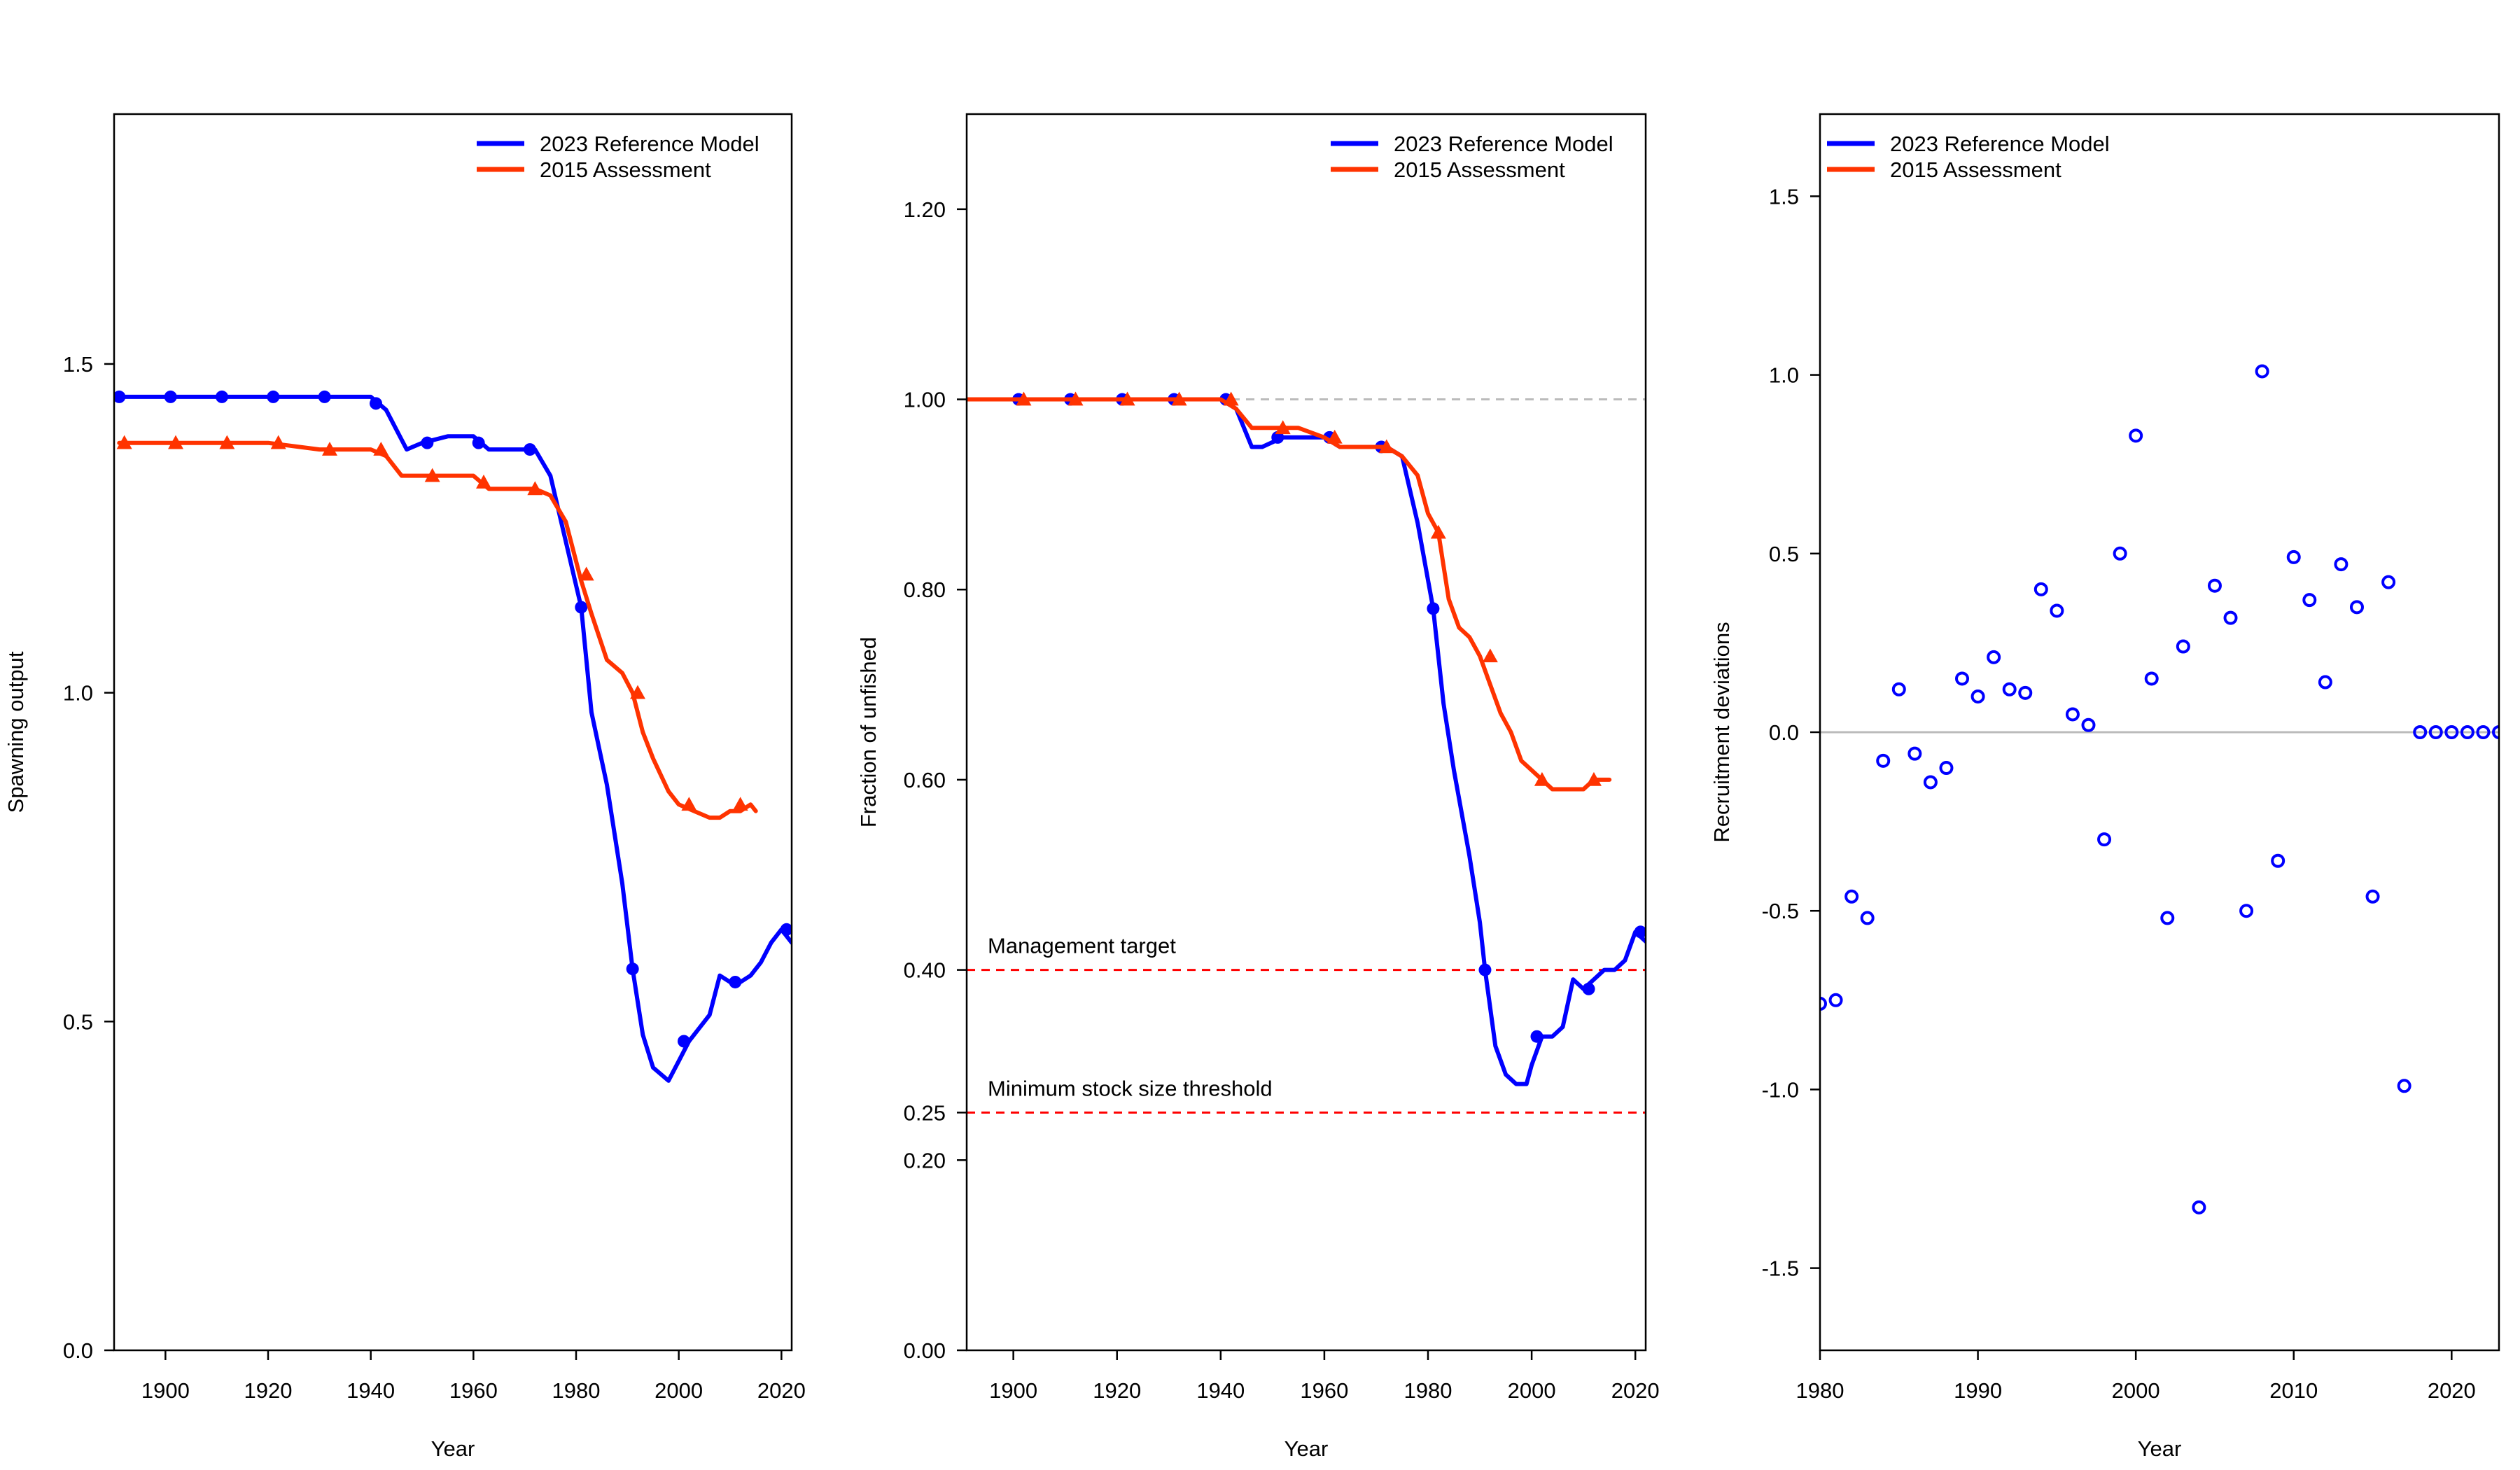 This screenshot has width=2520, height=1470. I want to click on reference-line-label: Management target, so click(1082, 946).